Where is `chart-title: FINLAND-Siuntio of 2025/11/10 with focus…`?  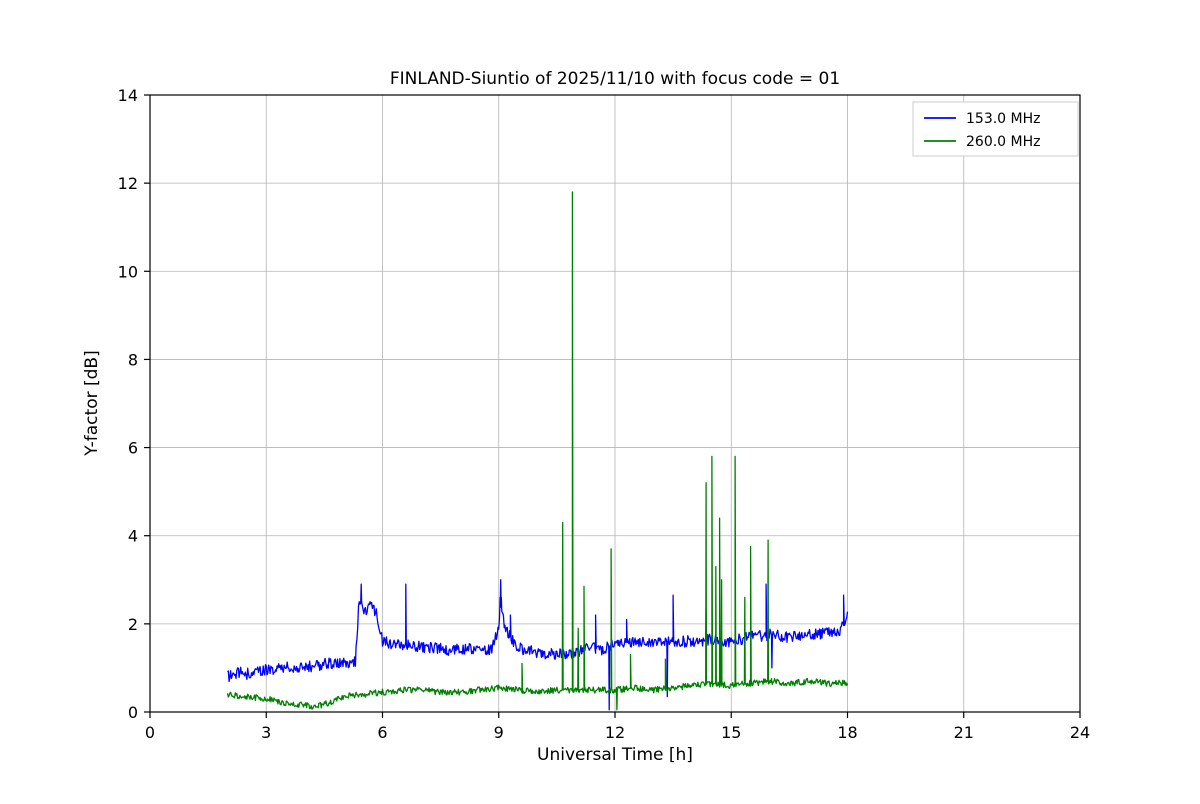
chart-title: FINLAND-Siuntio of 2025/11/10 with focus… is located at coordinates (615, 79).